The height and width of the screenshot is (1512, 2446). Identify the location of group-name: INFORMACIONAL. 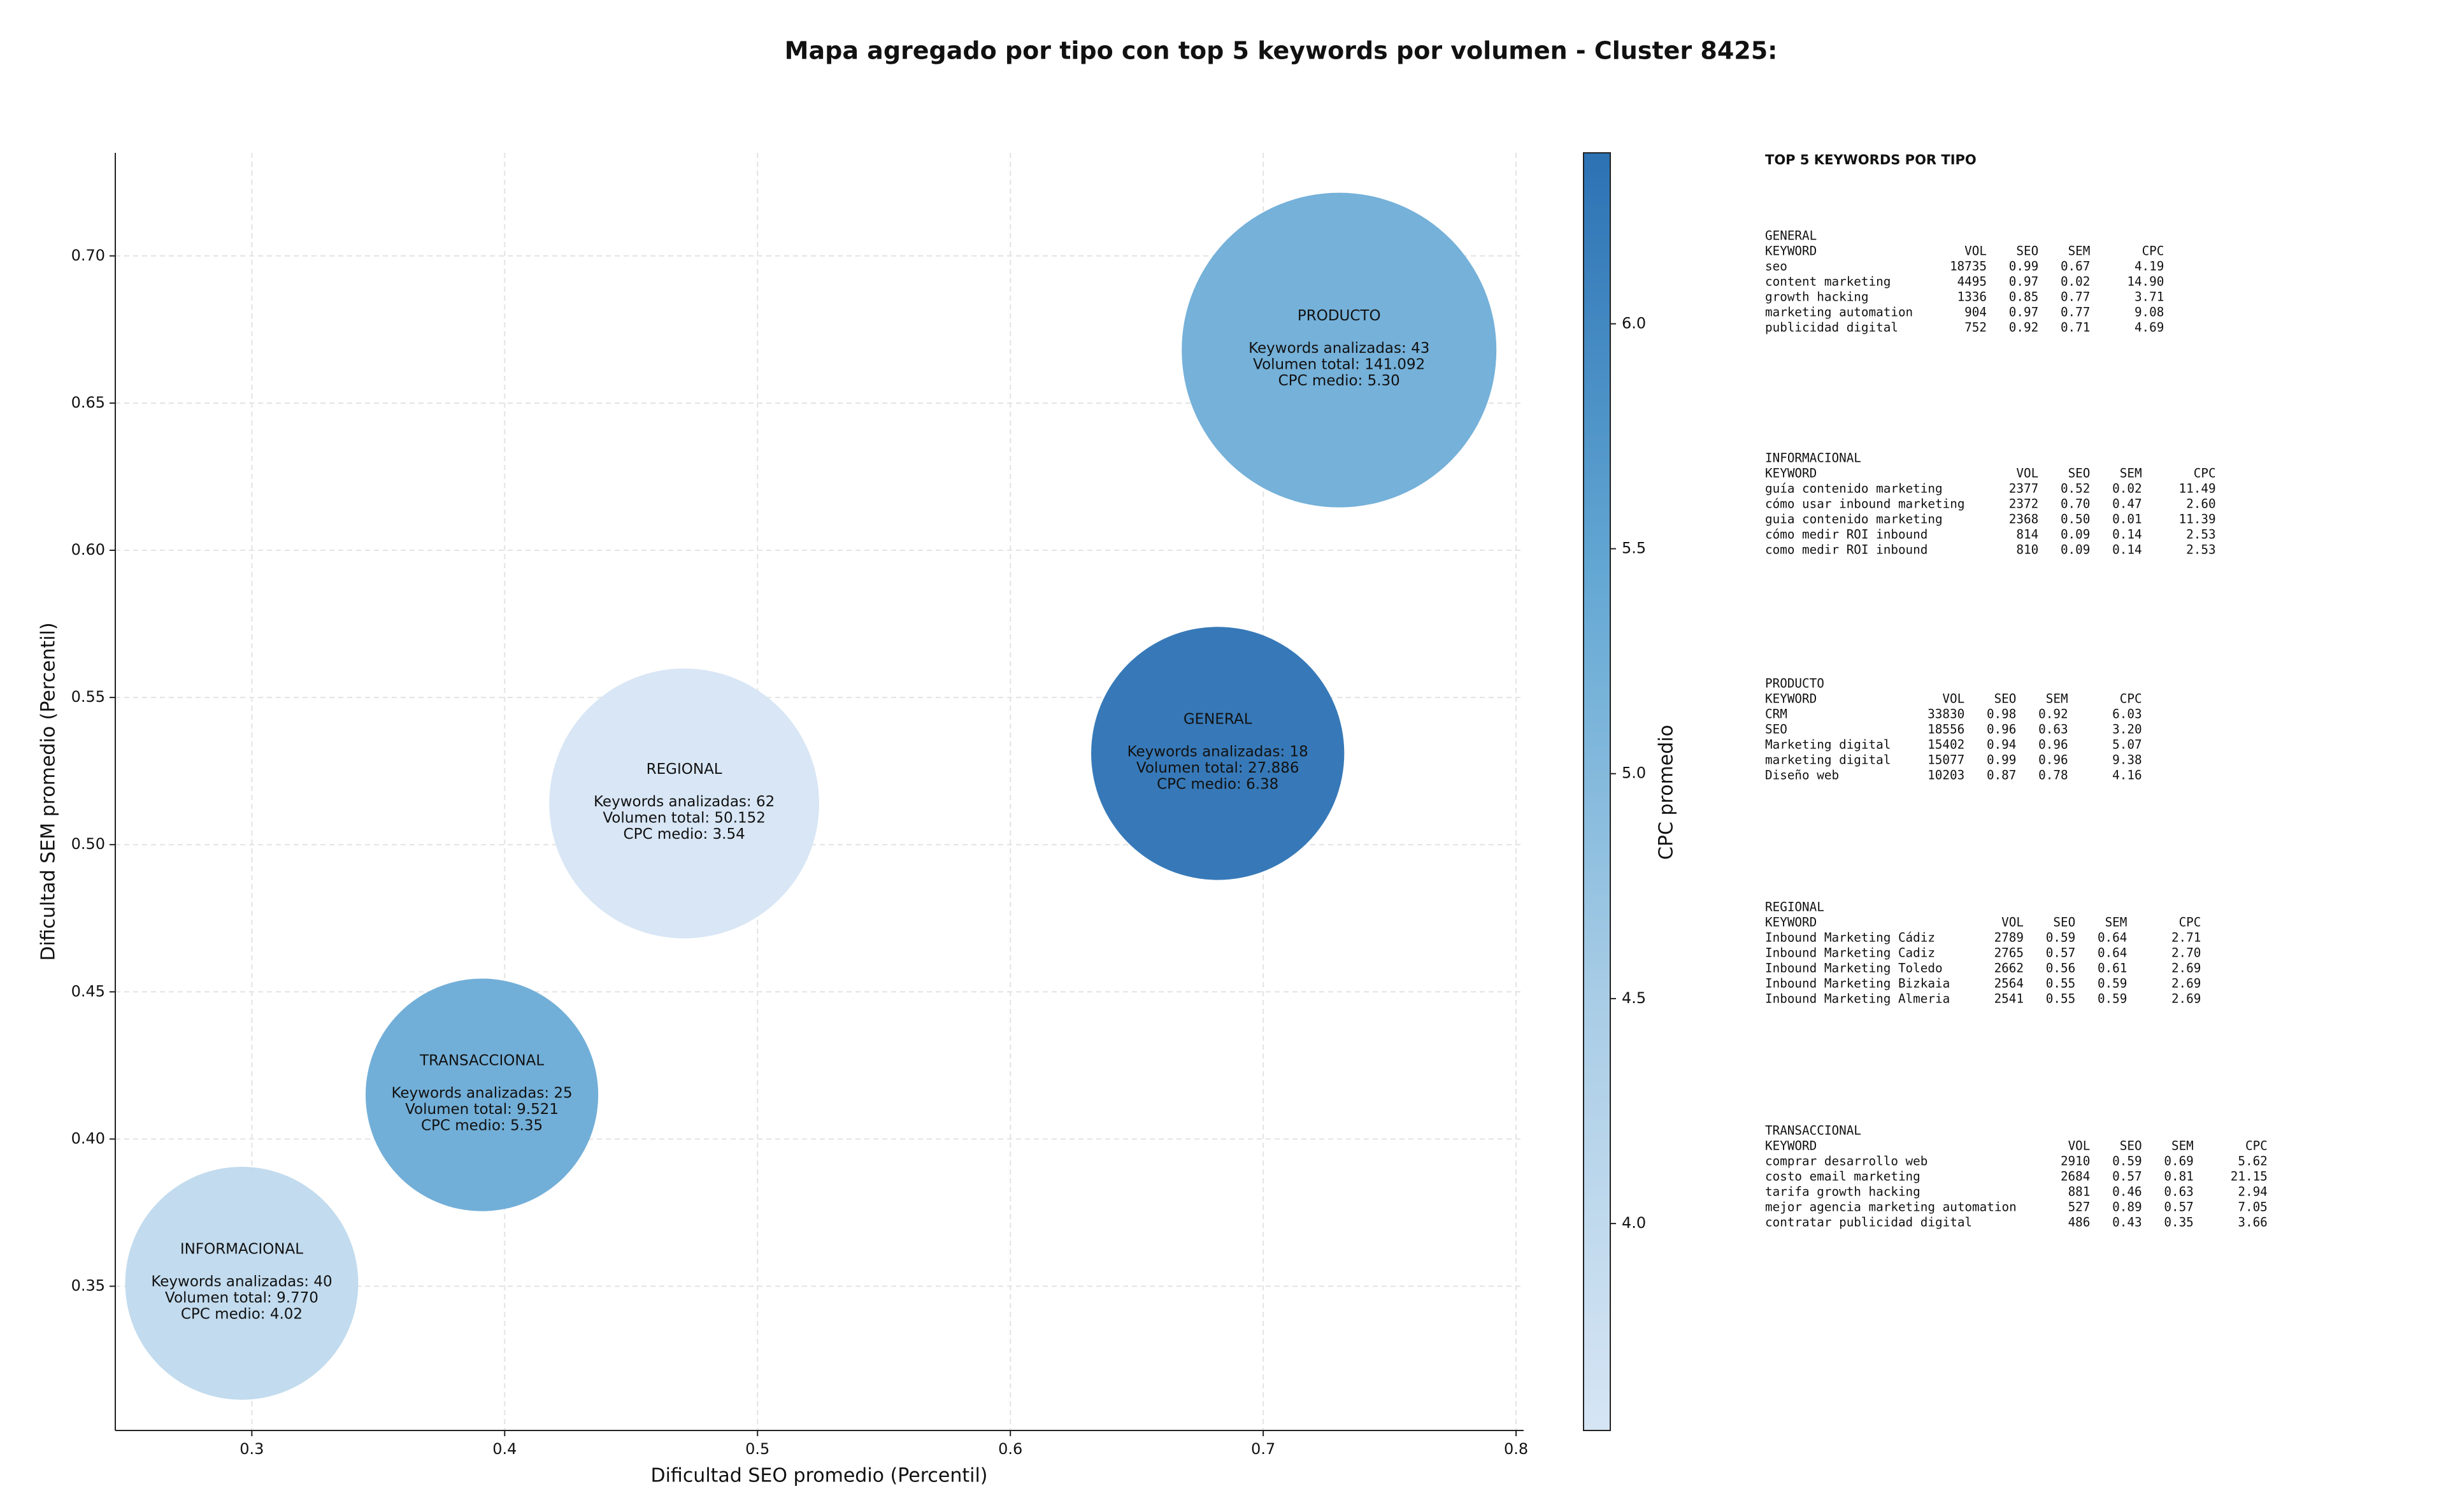
(1813, 458).